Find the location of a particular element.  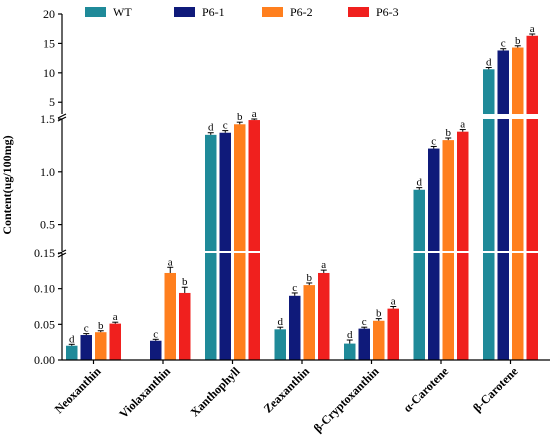

y-axis: 0.00 0.05 0.10 0.15 0.5 1.0 1.5 5 10 15 20 is located at coordinates (50, 187).